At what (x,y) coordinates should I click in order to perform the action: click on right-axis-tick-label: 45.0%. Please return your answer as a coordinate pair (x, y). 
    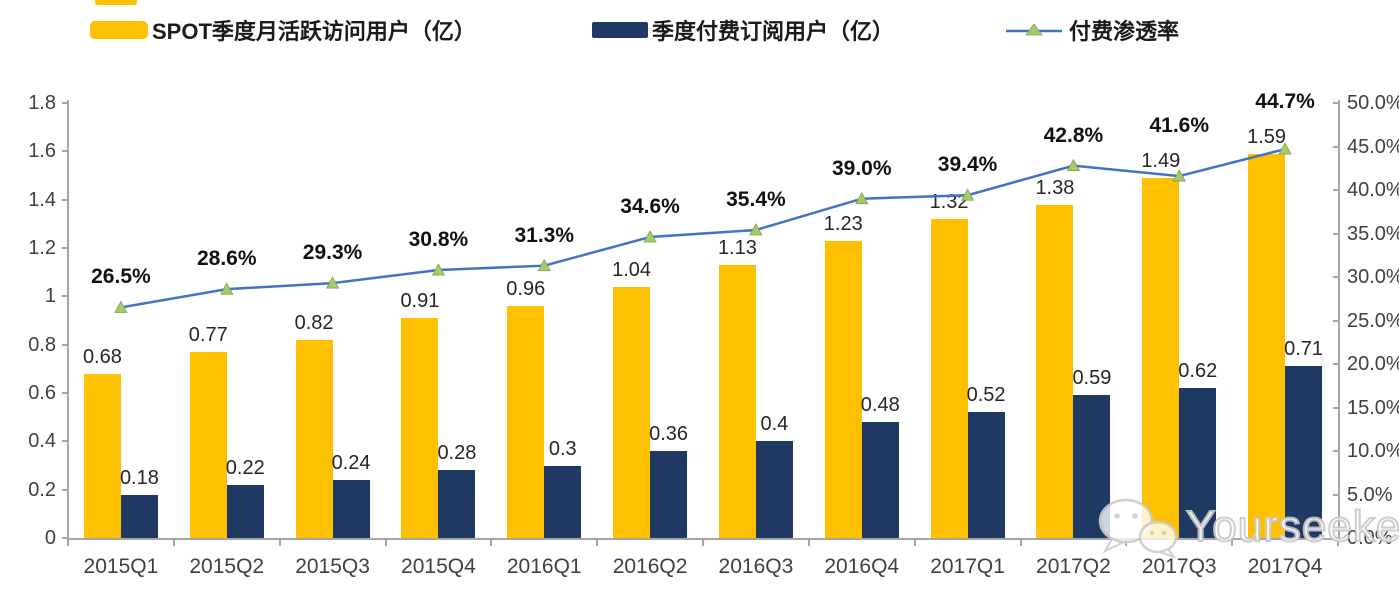
    Looking at the image, I should click on (1373, 146).